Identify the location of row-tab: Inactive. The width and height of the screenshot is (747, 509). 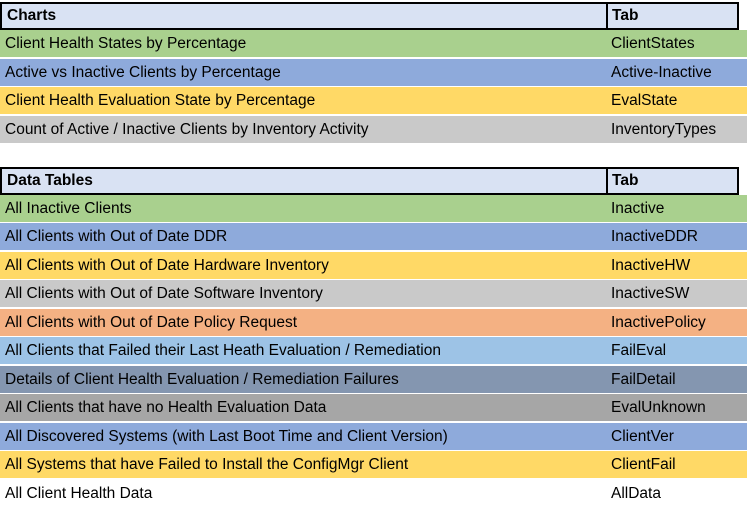
(638, 208).